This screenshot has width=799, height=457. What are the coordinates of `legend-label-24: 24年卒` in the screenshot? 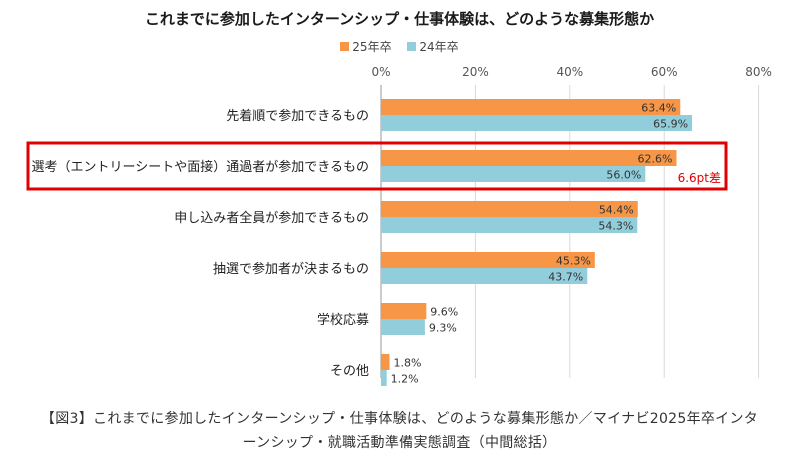 It's located at (439, 47).